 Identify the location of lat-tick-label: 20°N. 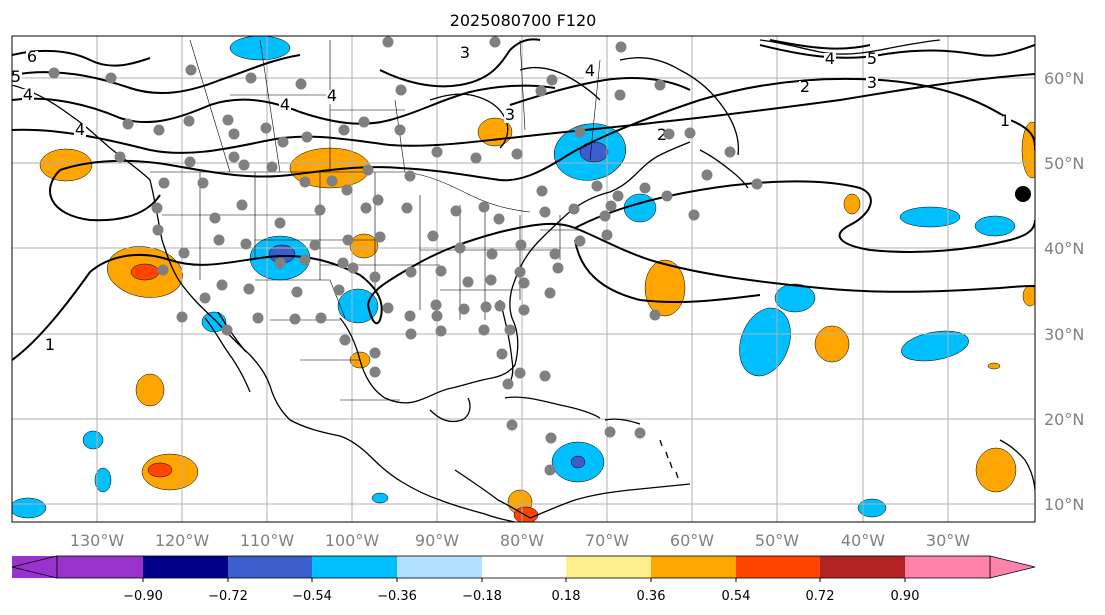
(1064, 419).